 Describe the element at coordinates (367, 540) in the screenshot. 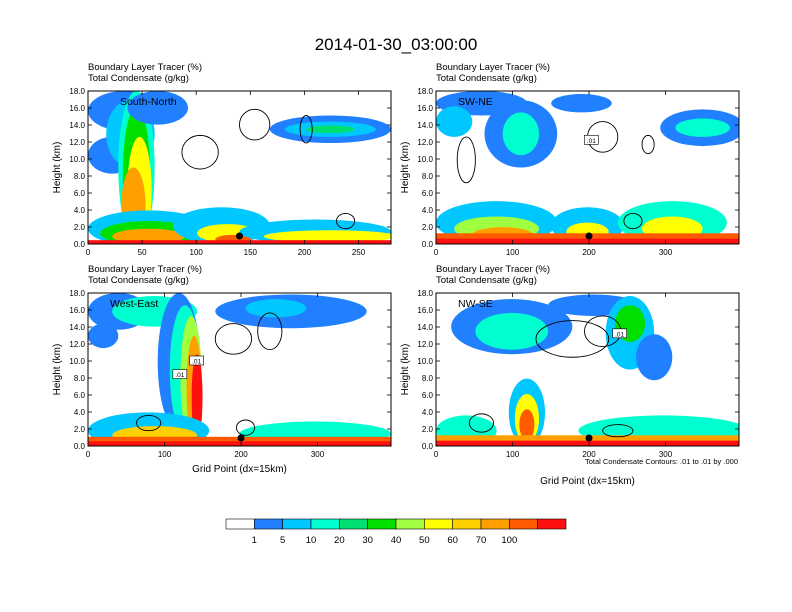

I see `colorbar-label: 30` at that location.